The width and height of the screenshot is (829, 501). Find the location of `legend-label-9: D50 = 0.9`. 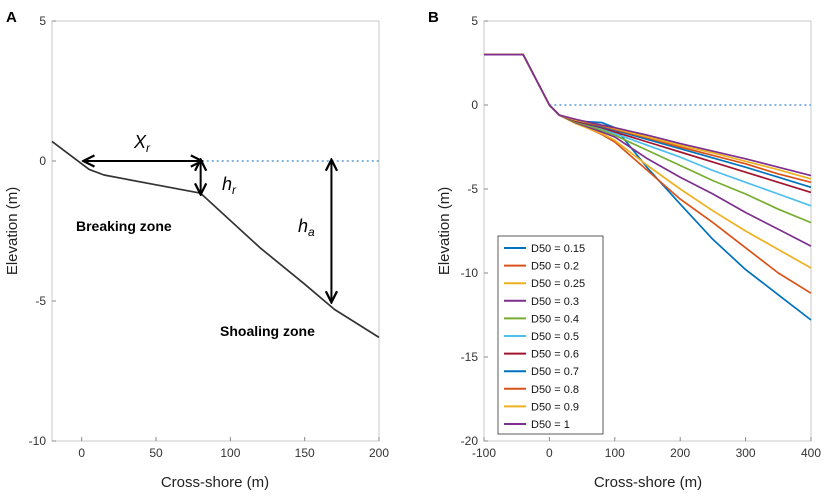

legend-label-9: D50 = 0.9 is located at coordinates (555, 407).